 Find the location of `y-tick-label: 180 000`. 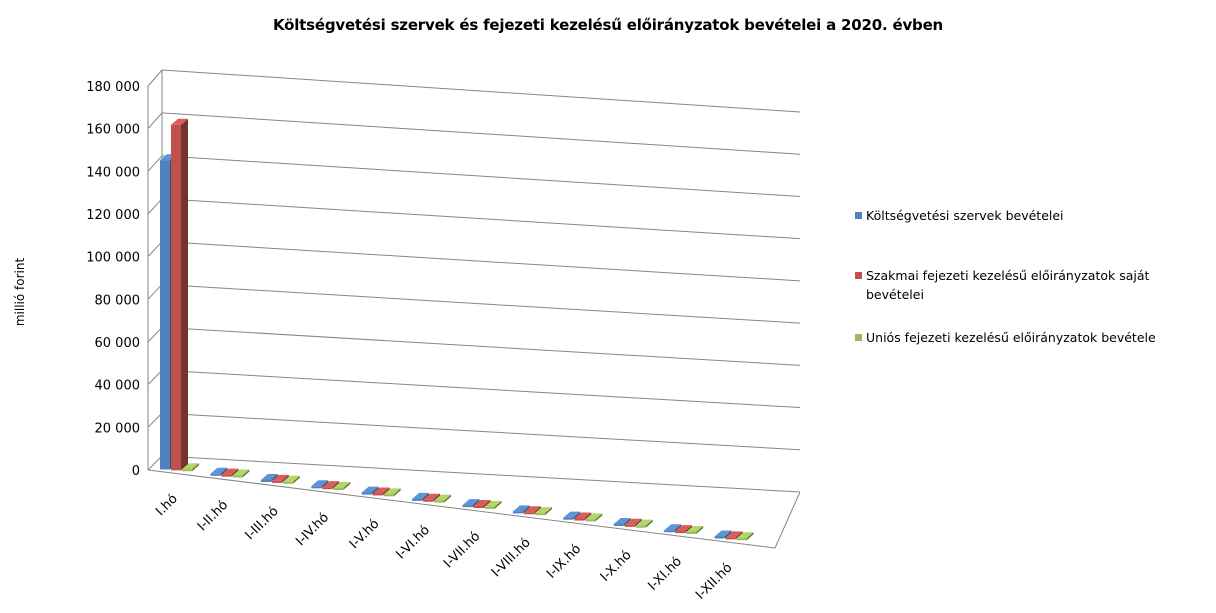

y-tick-label: 180 000 is located at coordinates (113, 87).